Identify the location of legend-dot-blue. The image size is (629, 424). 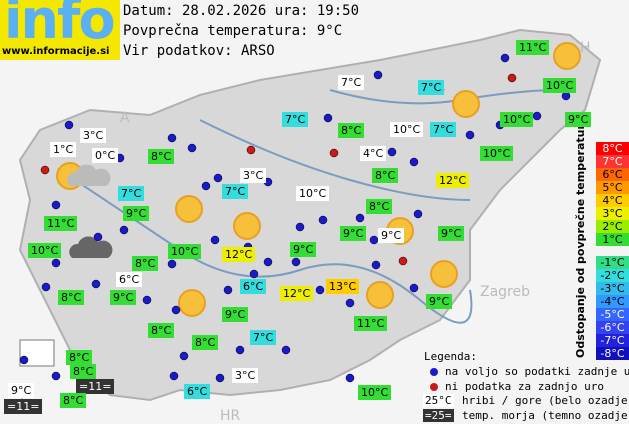
(434, 372).